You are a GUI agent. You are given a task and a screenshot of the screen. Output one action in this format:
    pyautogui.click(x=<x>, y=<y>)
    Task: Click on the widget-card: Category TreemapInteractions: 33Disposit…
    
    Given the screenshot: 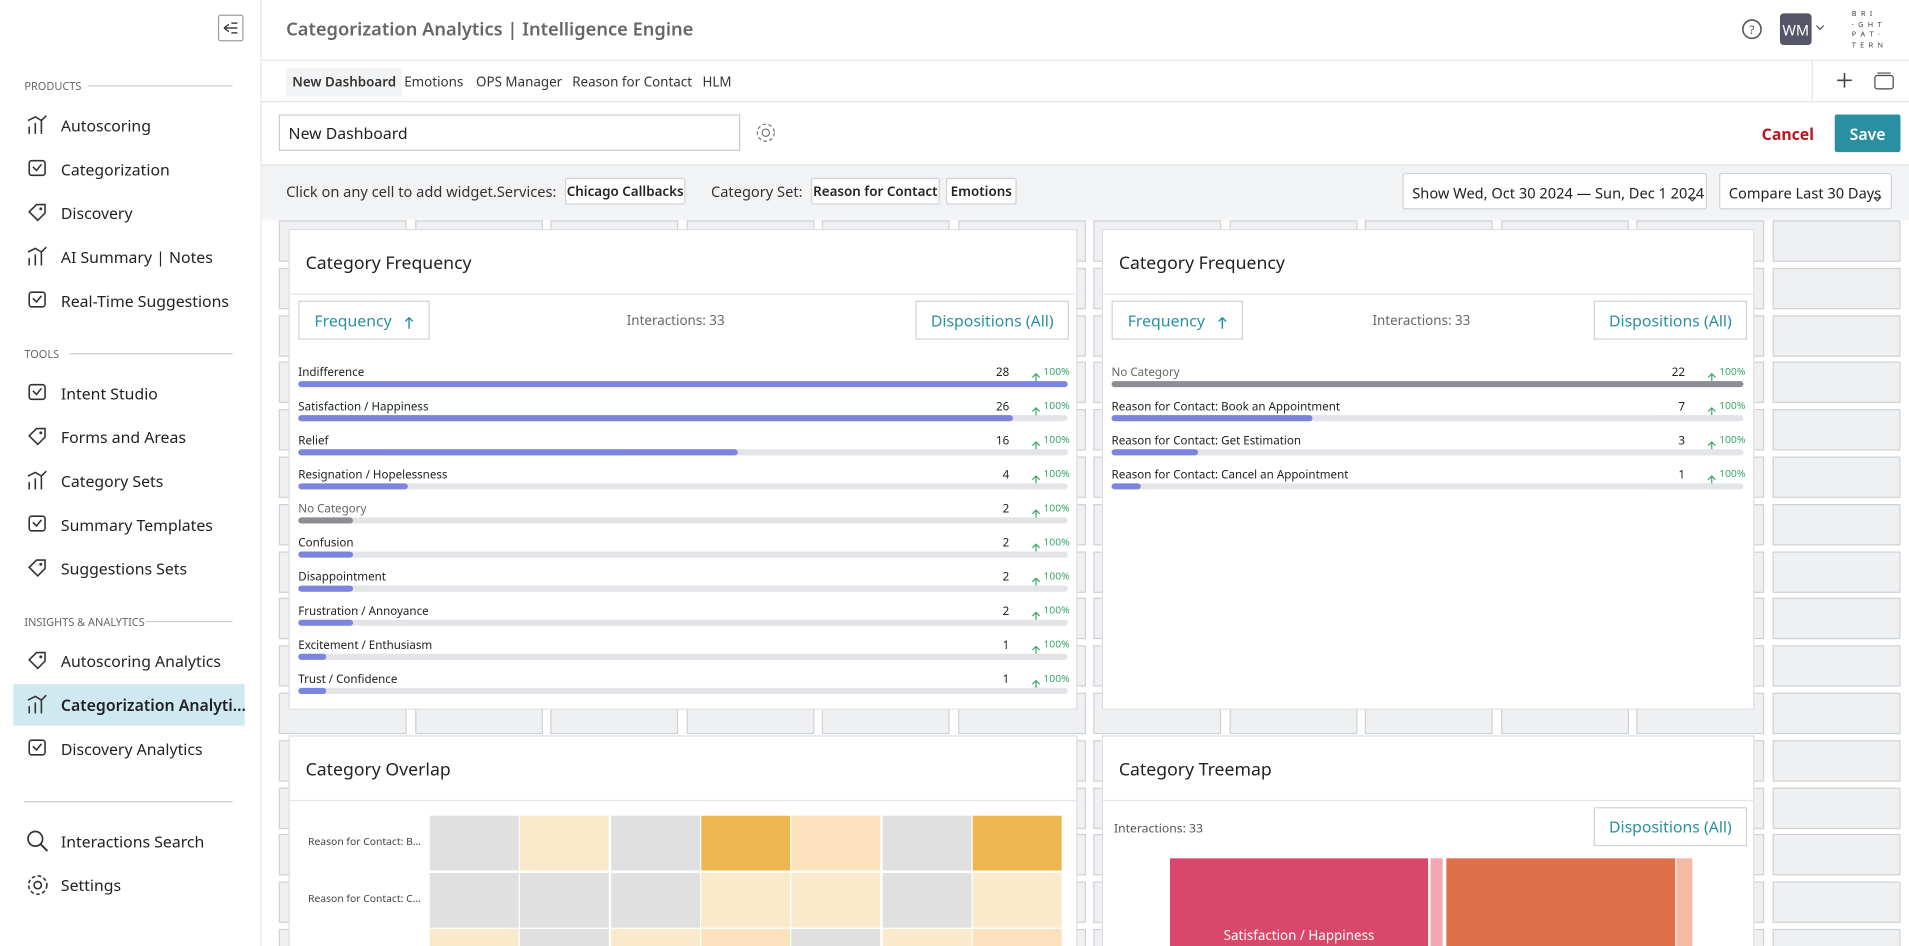 What is the action you would take?
    pyautogui.click(x=1428, y=840)
    